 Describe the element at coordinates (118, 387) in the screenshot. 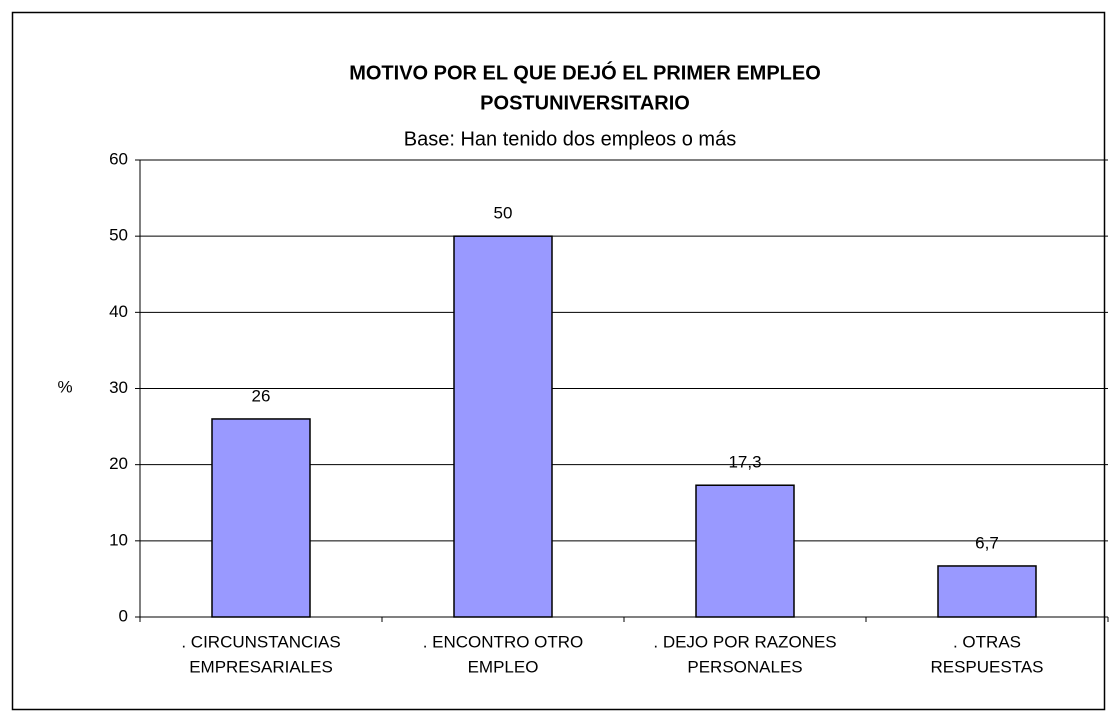

I see `y-tick-label: 30` at that location.